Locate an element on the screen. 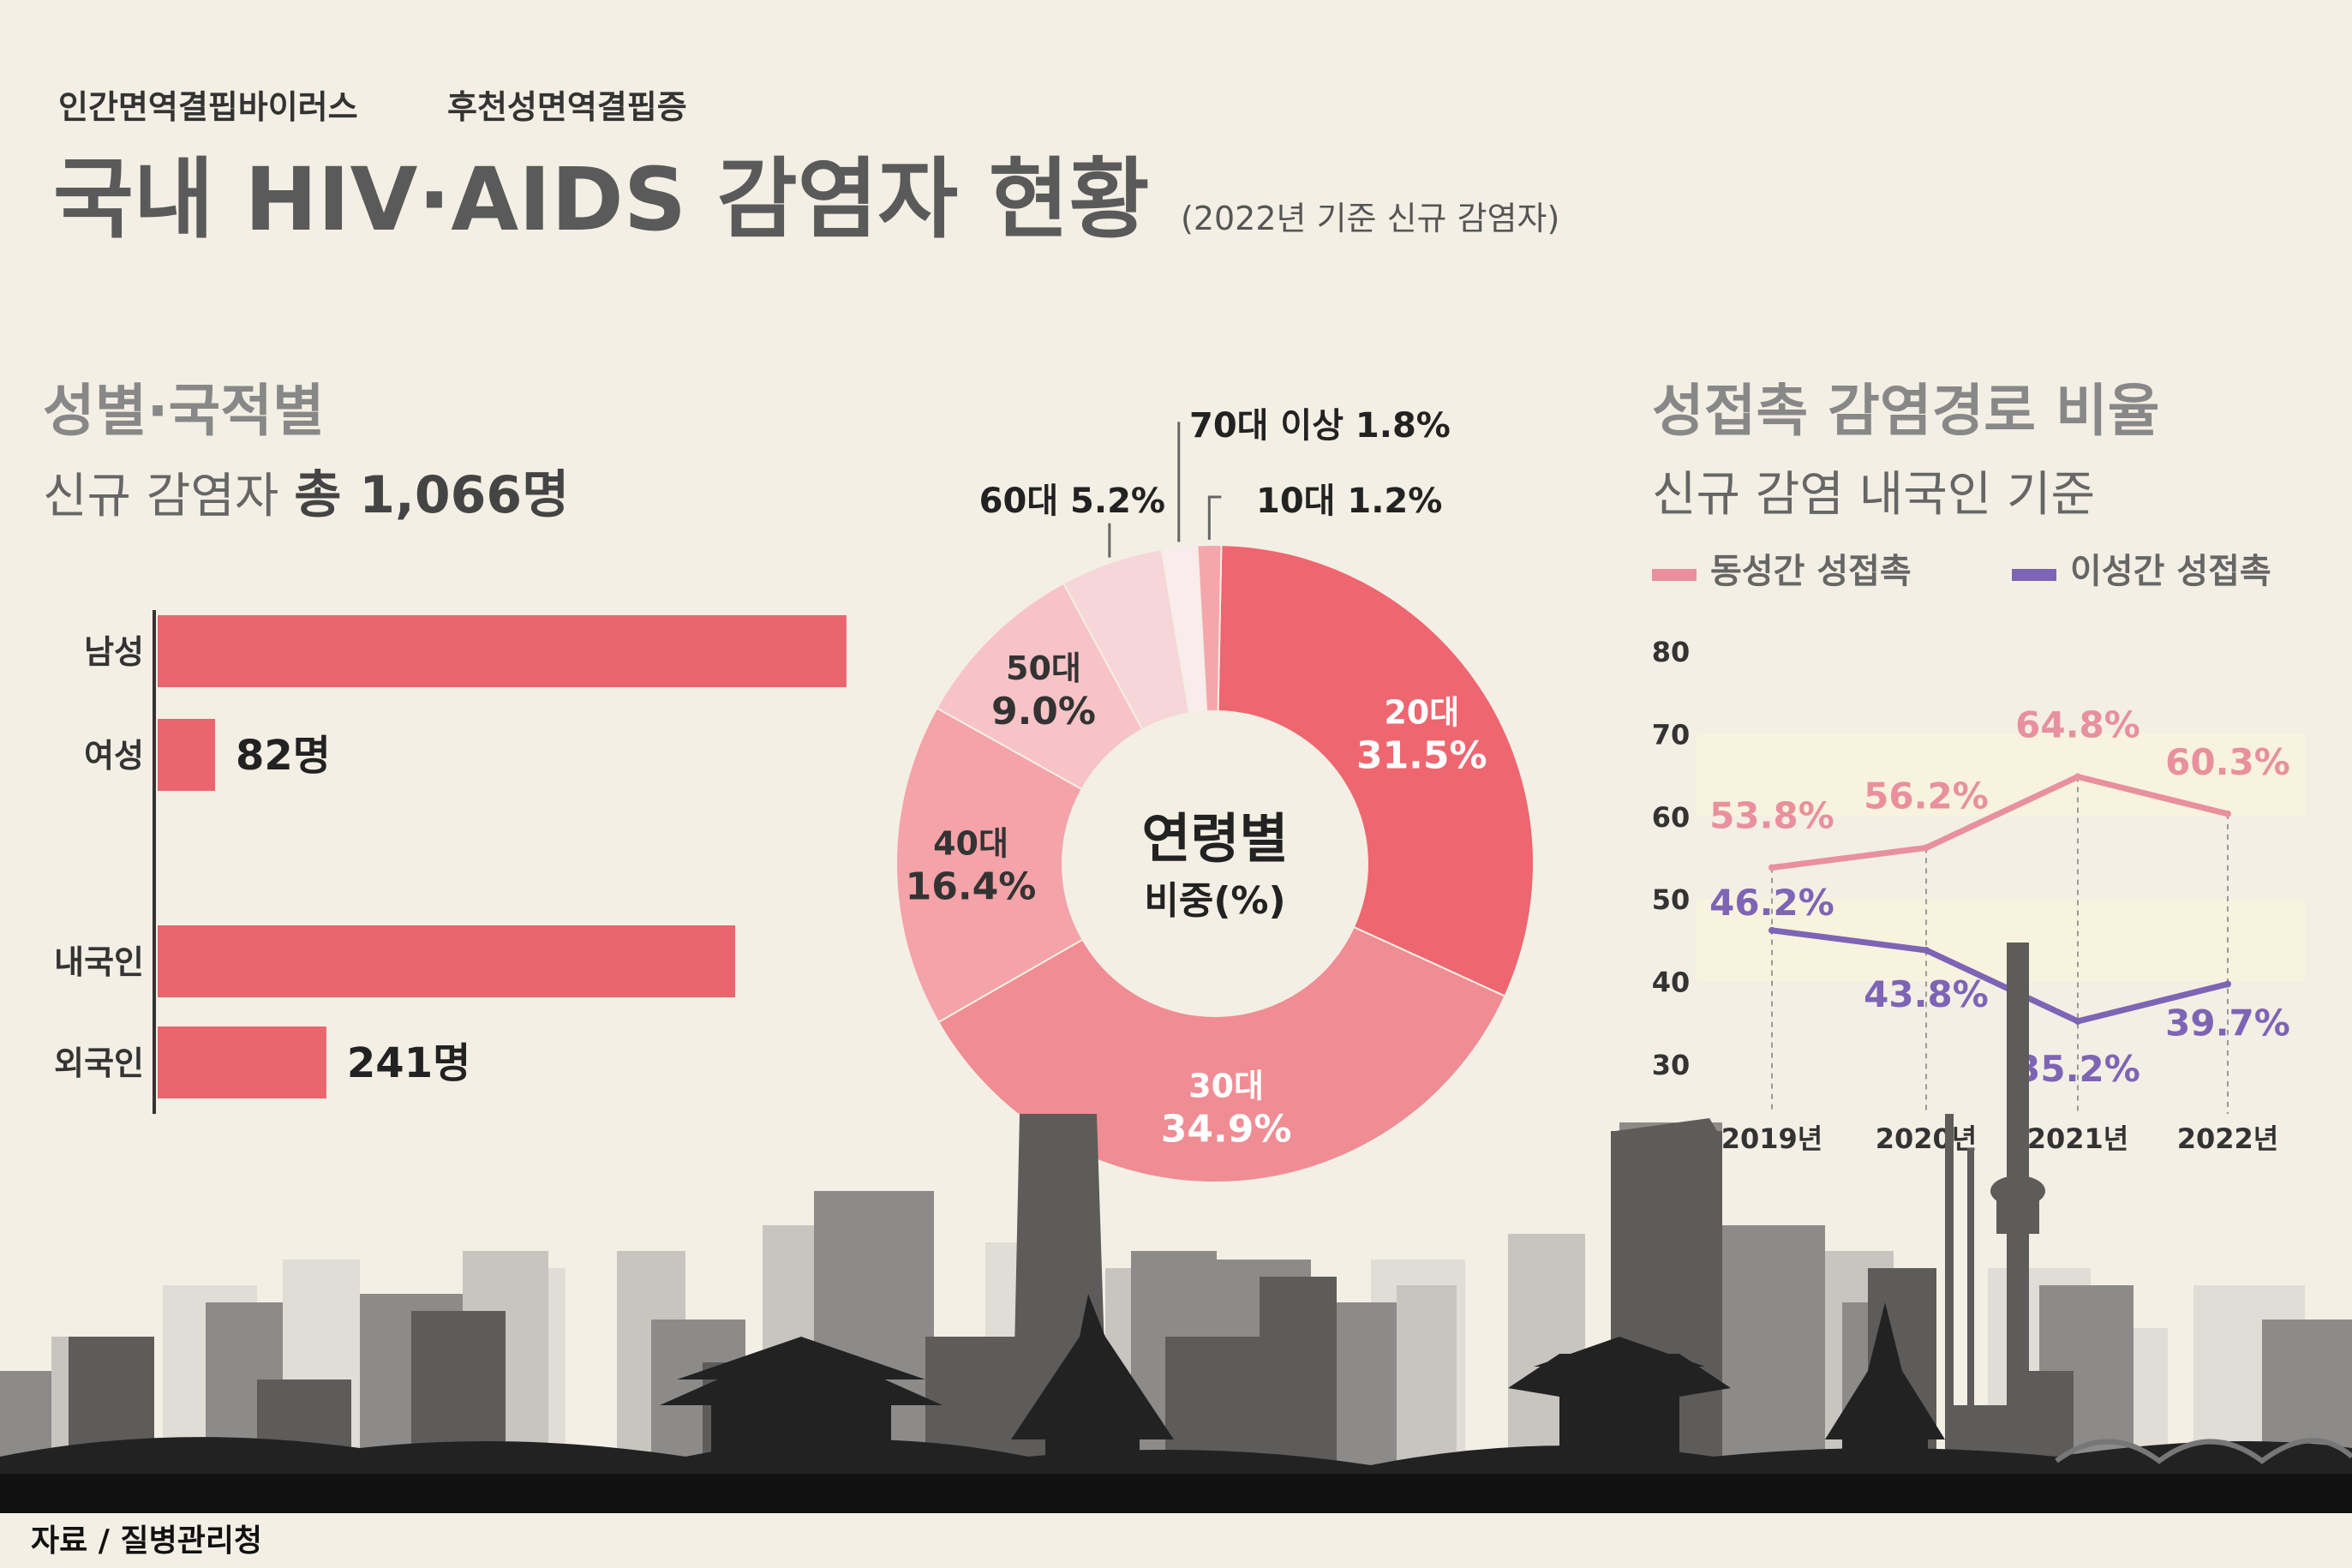 This screenshot has height=1568, width=2352. series-value-label: 53.8% is located at coordinates (1772, 816).